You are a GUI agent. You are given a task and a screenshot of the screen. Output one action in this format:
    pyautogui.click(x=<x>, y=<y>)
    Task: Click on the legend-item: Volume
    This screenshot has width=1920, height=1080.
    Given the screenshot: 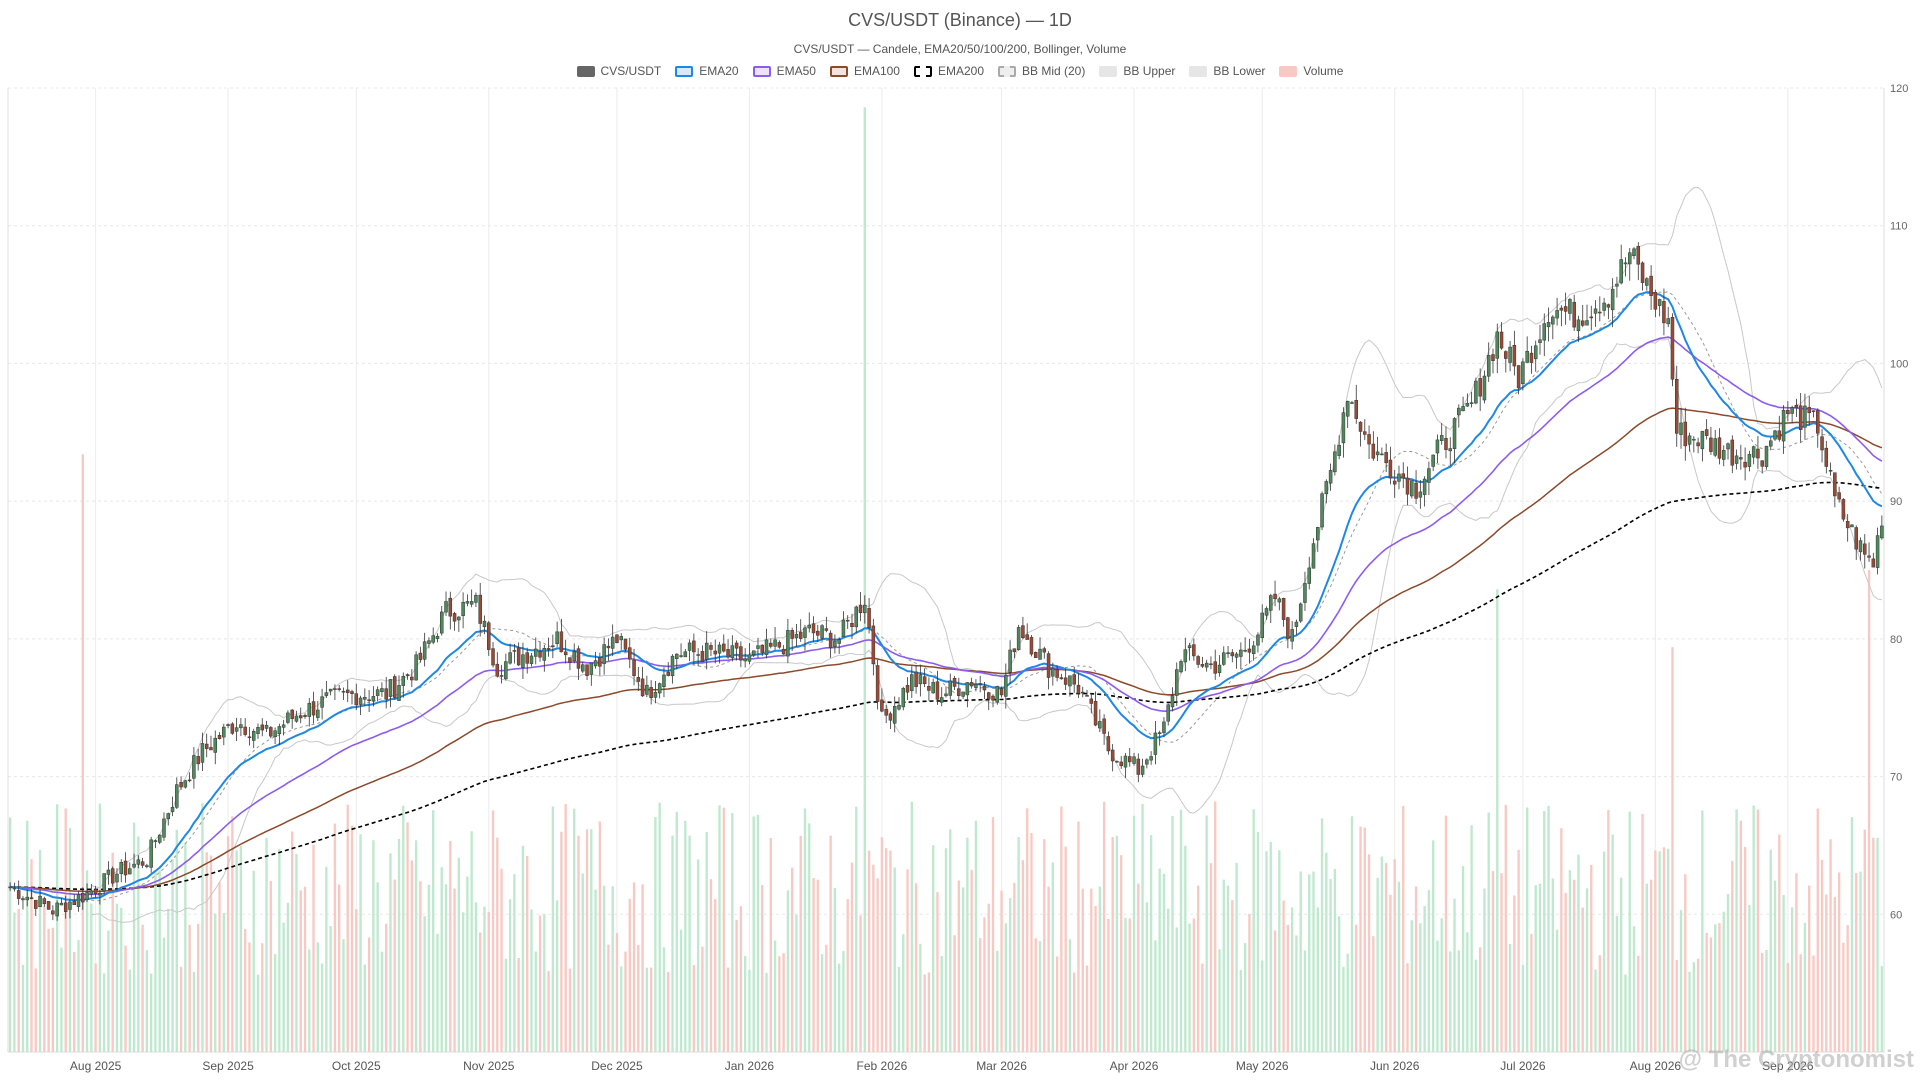 What is the action you would take?
    pyautogui.click(x=1311, y=71)
    